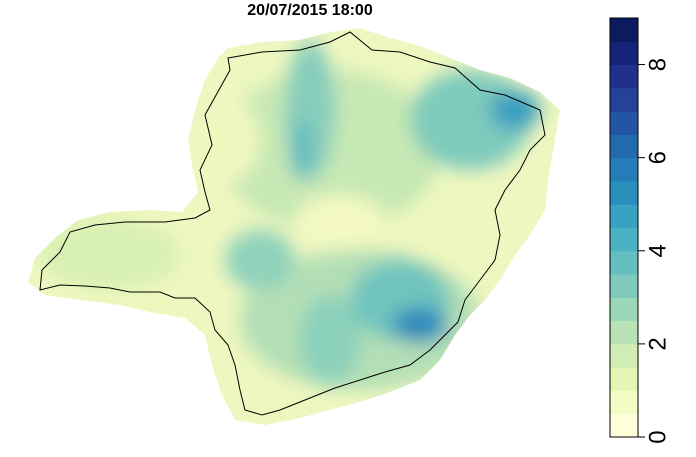  I want to click on legend-tick-label: 0, so click(658, 436).